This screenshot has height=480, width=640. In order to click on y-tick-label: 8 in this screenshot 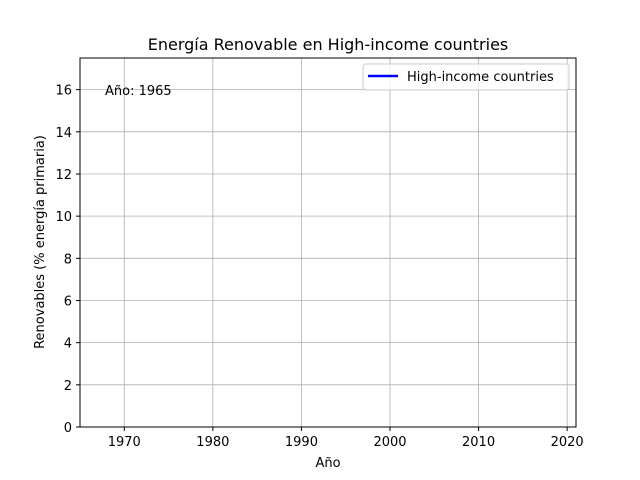, I will do `click(68, 259)`.